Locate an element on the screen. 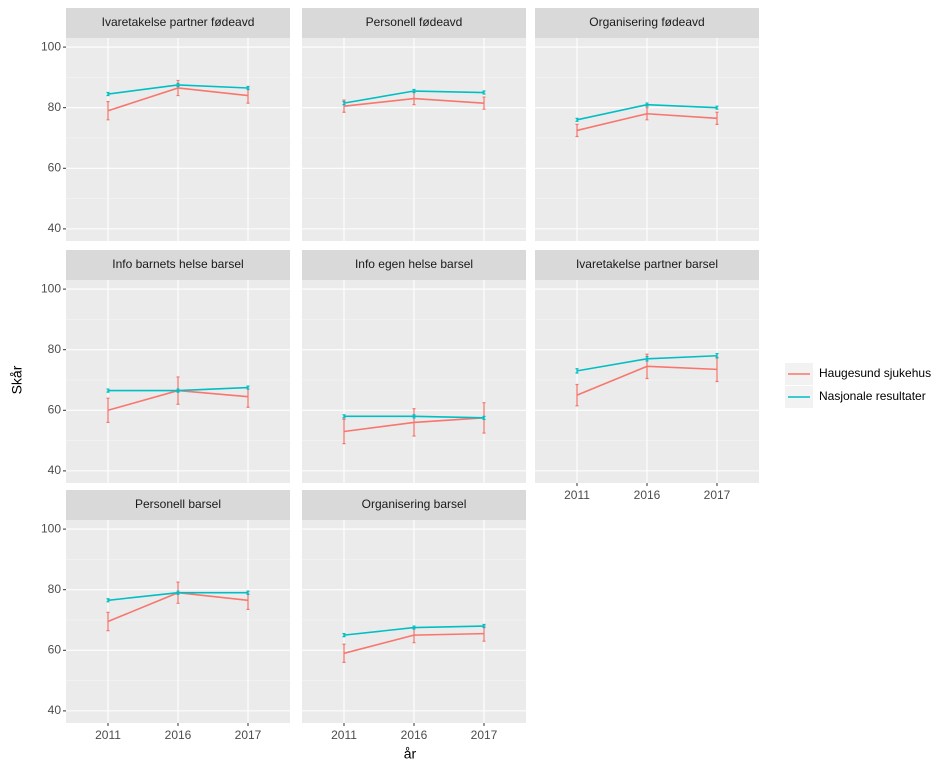 The width and height of the screenshot is (951, 766). strip-title: Ivaretakelse partner barsel is located at coordinates (647, 264).